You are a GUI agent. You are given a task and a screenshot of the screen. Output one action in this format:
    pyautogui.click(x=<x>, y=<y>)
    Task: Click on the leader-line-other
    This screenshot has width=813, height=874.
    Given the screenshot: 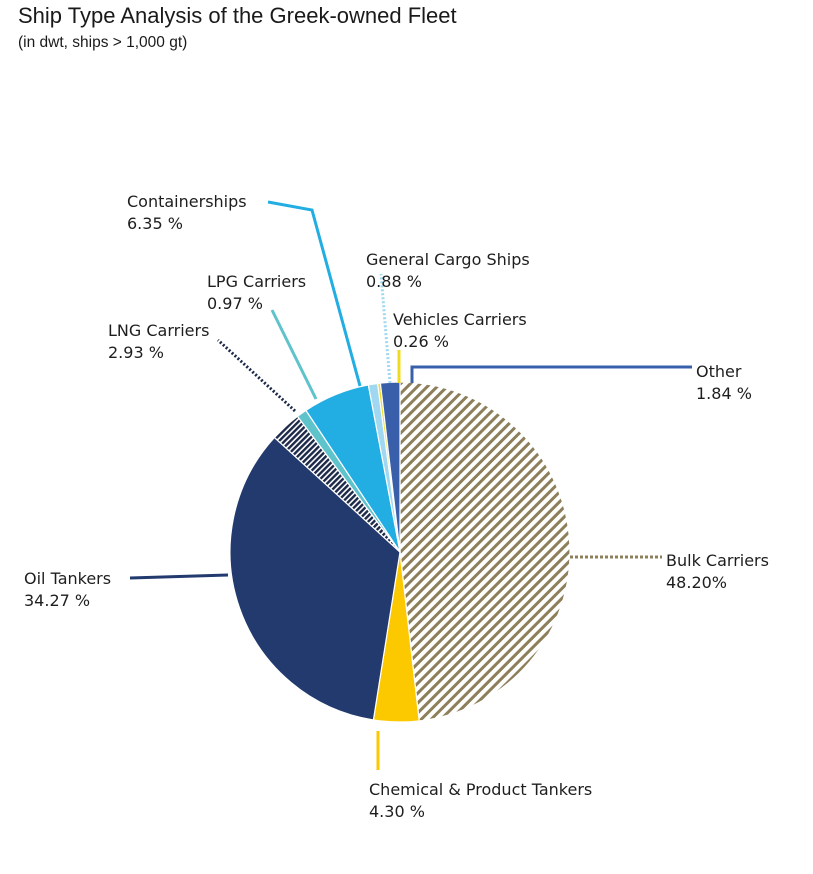 What is the action you would take?
    pyautogui.click(x=551, y=374)
    